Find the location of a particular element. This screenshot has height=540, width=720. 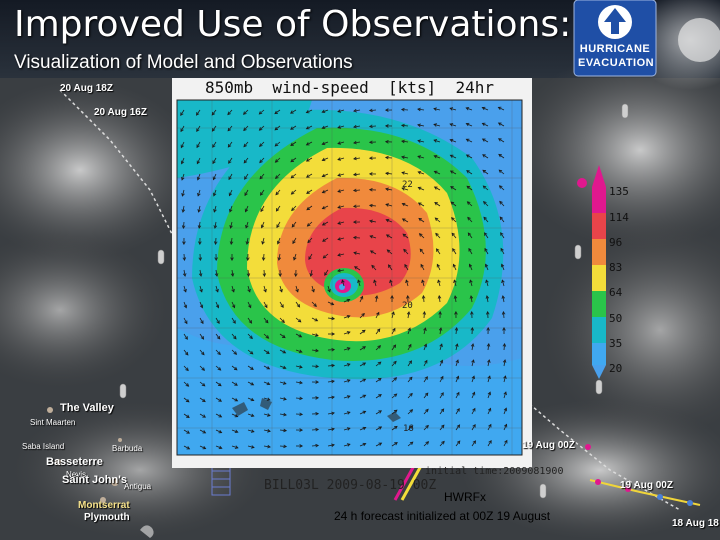

track-label: 20 Aug 16Z is located at coordinates (120, 112).